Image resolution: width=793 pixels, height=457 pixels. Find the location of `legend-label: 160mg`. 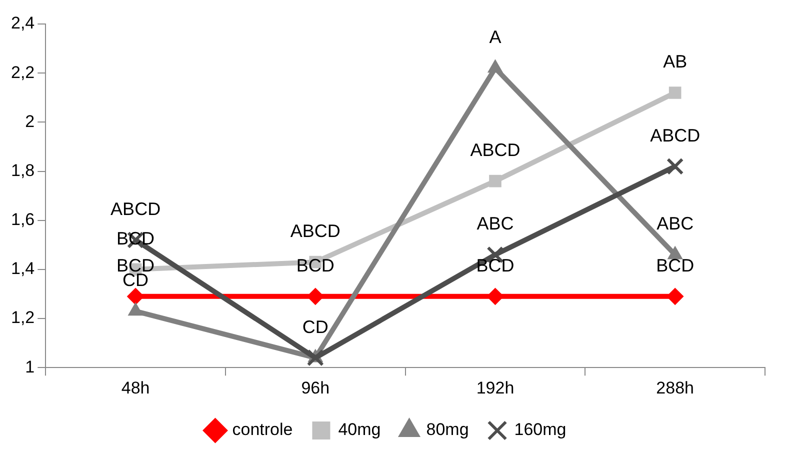

legend-label: 160mg is located at coordinates (540, 430).